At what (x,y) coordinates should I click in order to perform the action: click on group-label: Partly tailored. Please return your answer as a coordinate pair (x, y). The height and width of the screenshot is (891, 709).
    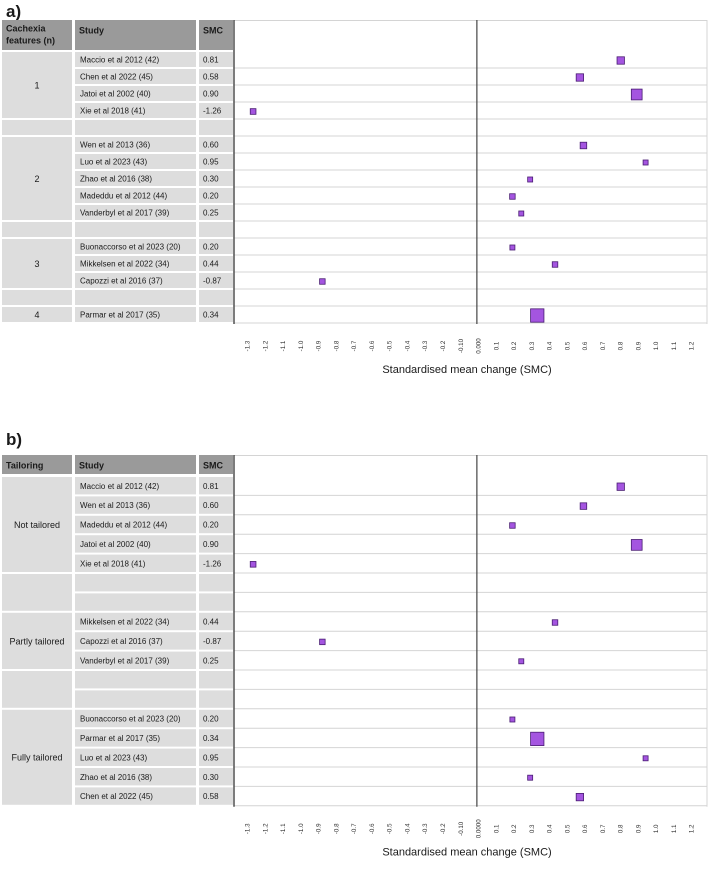
    Looking at the image, I should click on (36, 641).